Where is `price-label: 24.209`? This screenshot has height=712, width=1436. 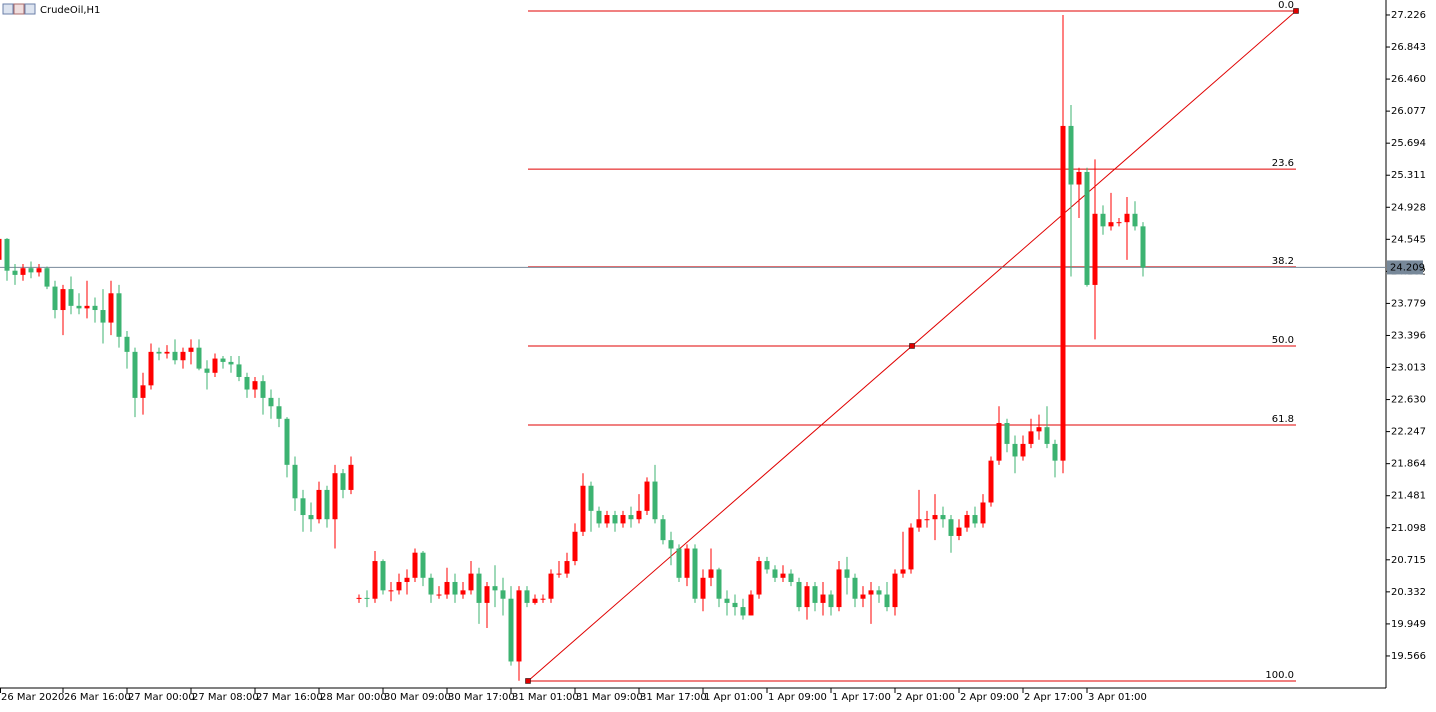
price-label: 24.209 is located at coordinates (1407, 267).